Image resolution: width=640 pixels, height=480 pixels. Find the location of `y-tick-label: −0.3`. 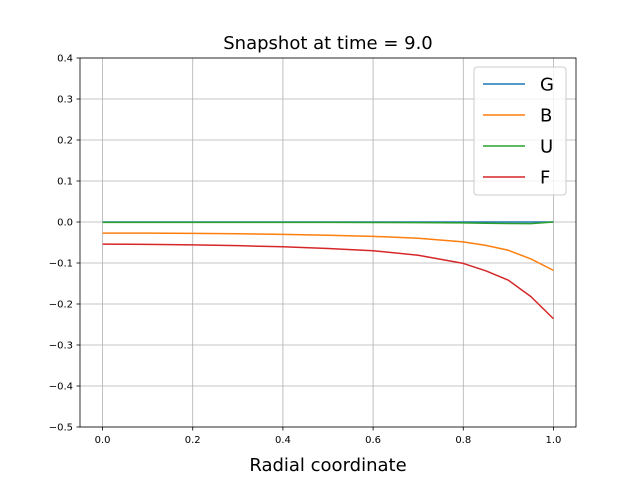

y-tick-label: −0.3 is located at coordinates (61, 346).